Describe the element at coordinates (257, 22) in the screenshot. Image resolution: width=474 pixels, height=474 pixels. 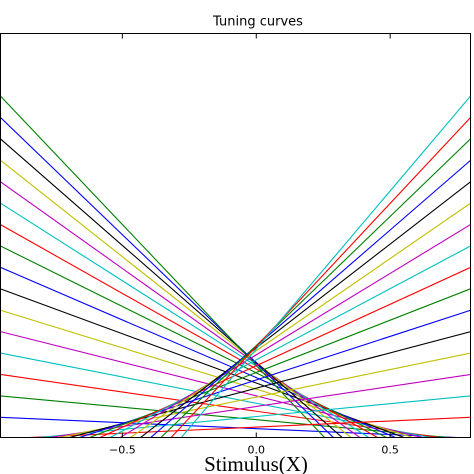
I see `chart-title: Tuning curves` at that location.